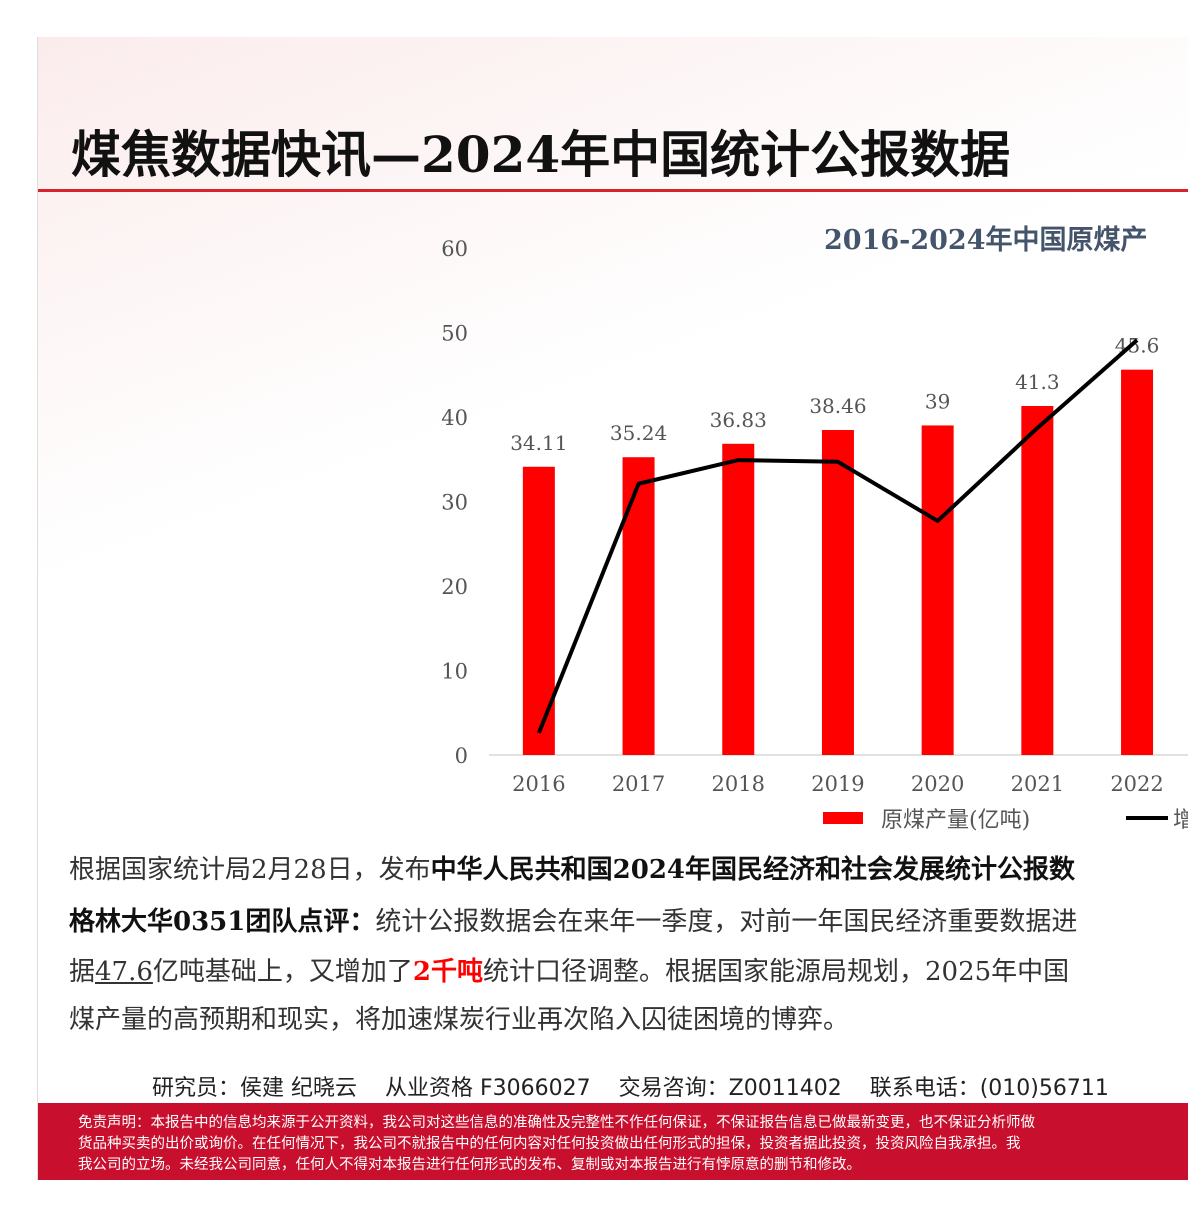 The image size is (1188, 1217). What do you see at coordinates (488, 1088) in the screenshot?
I see `license: 从业资格 F3066027` at bounding box center [488, 1088].